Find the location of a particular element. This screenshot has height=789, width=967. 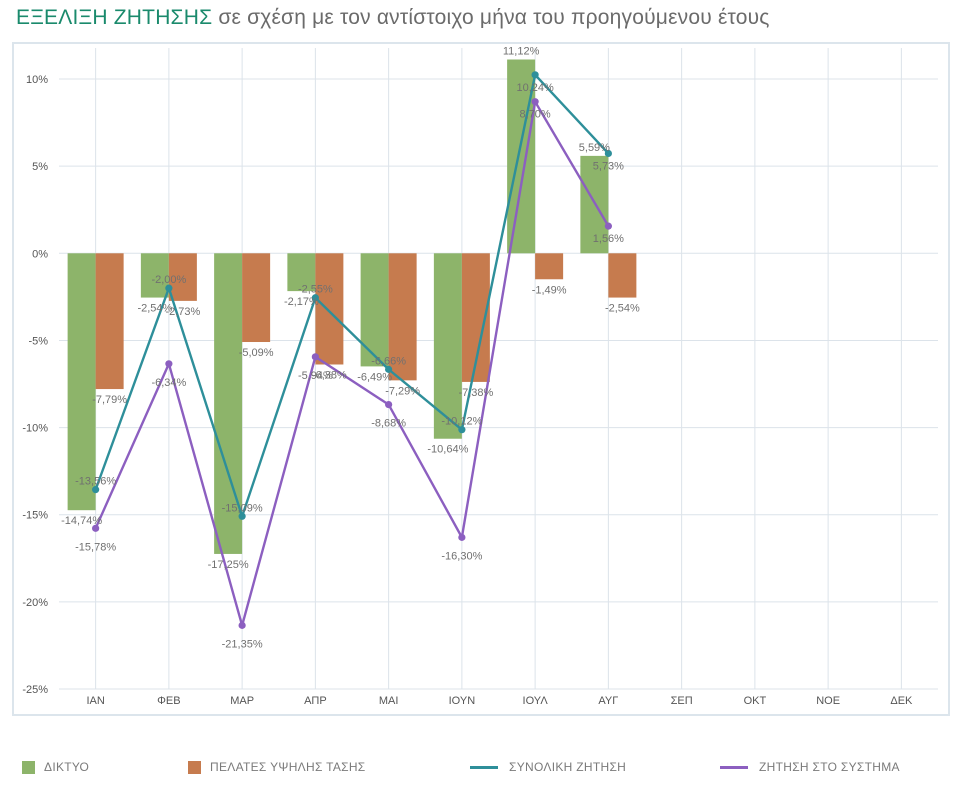

data-label-synoliki: -13,56% is located at coordinates (95, 482).